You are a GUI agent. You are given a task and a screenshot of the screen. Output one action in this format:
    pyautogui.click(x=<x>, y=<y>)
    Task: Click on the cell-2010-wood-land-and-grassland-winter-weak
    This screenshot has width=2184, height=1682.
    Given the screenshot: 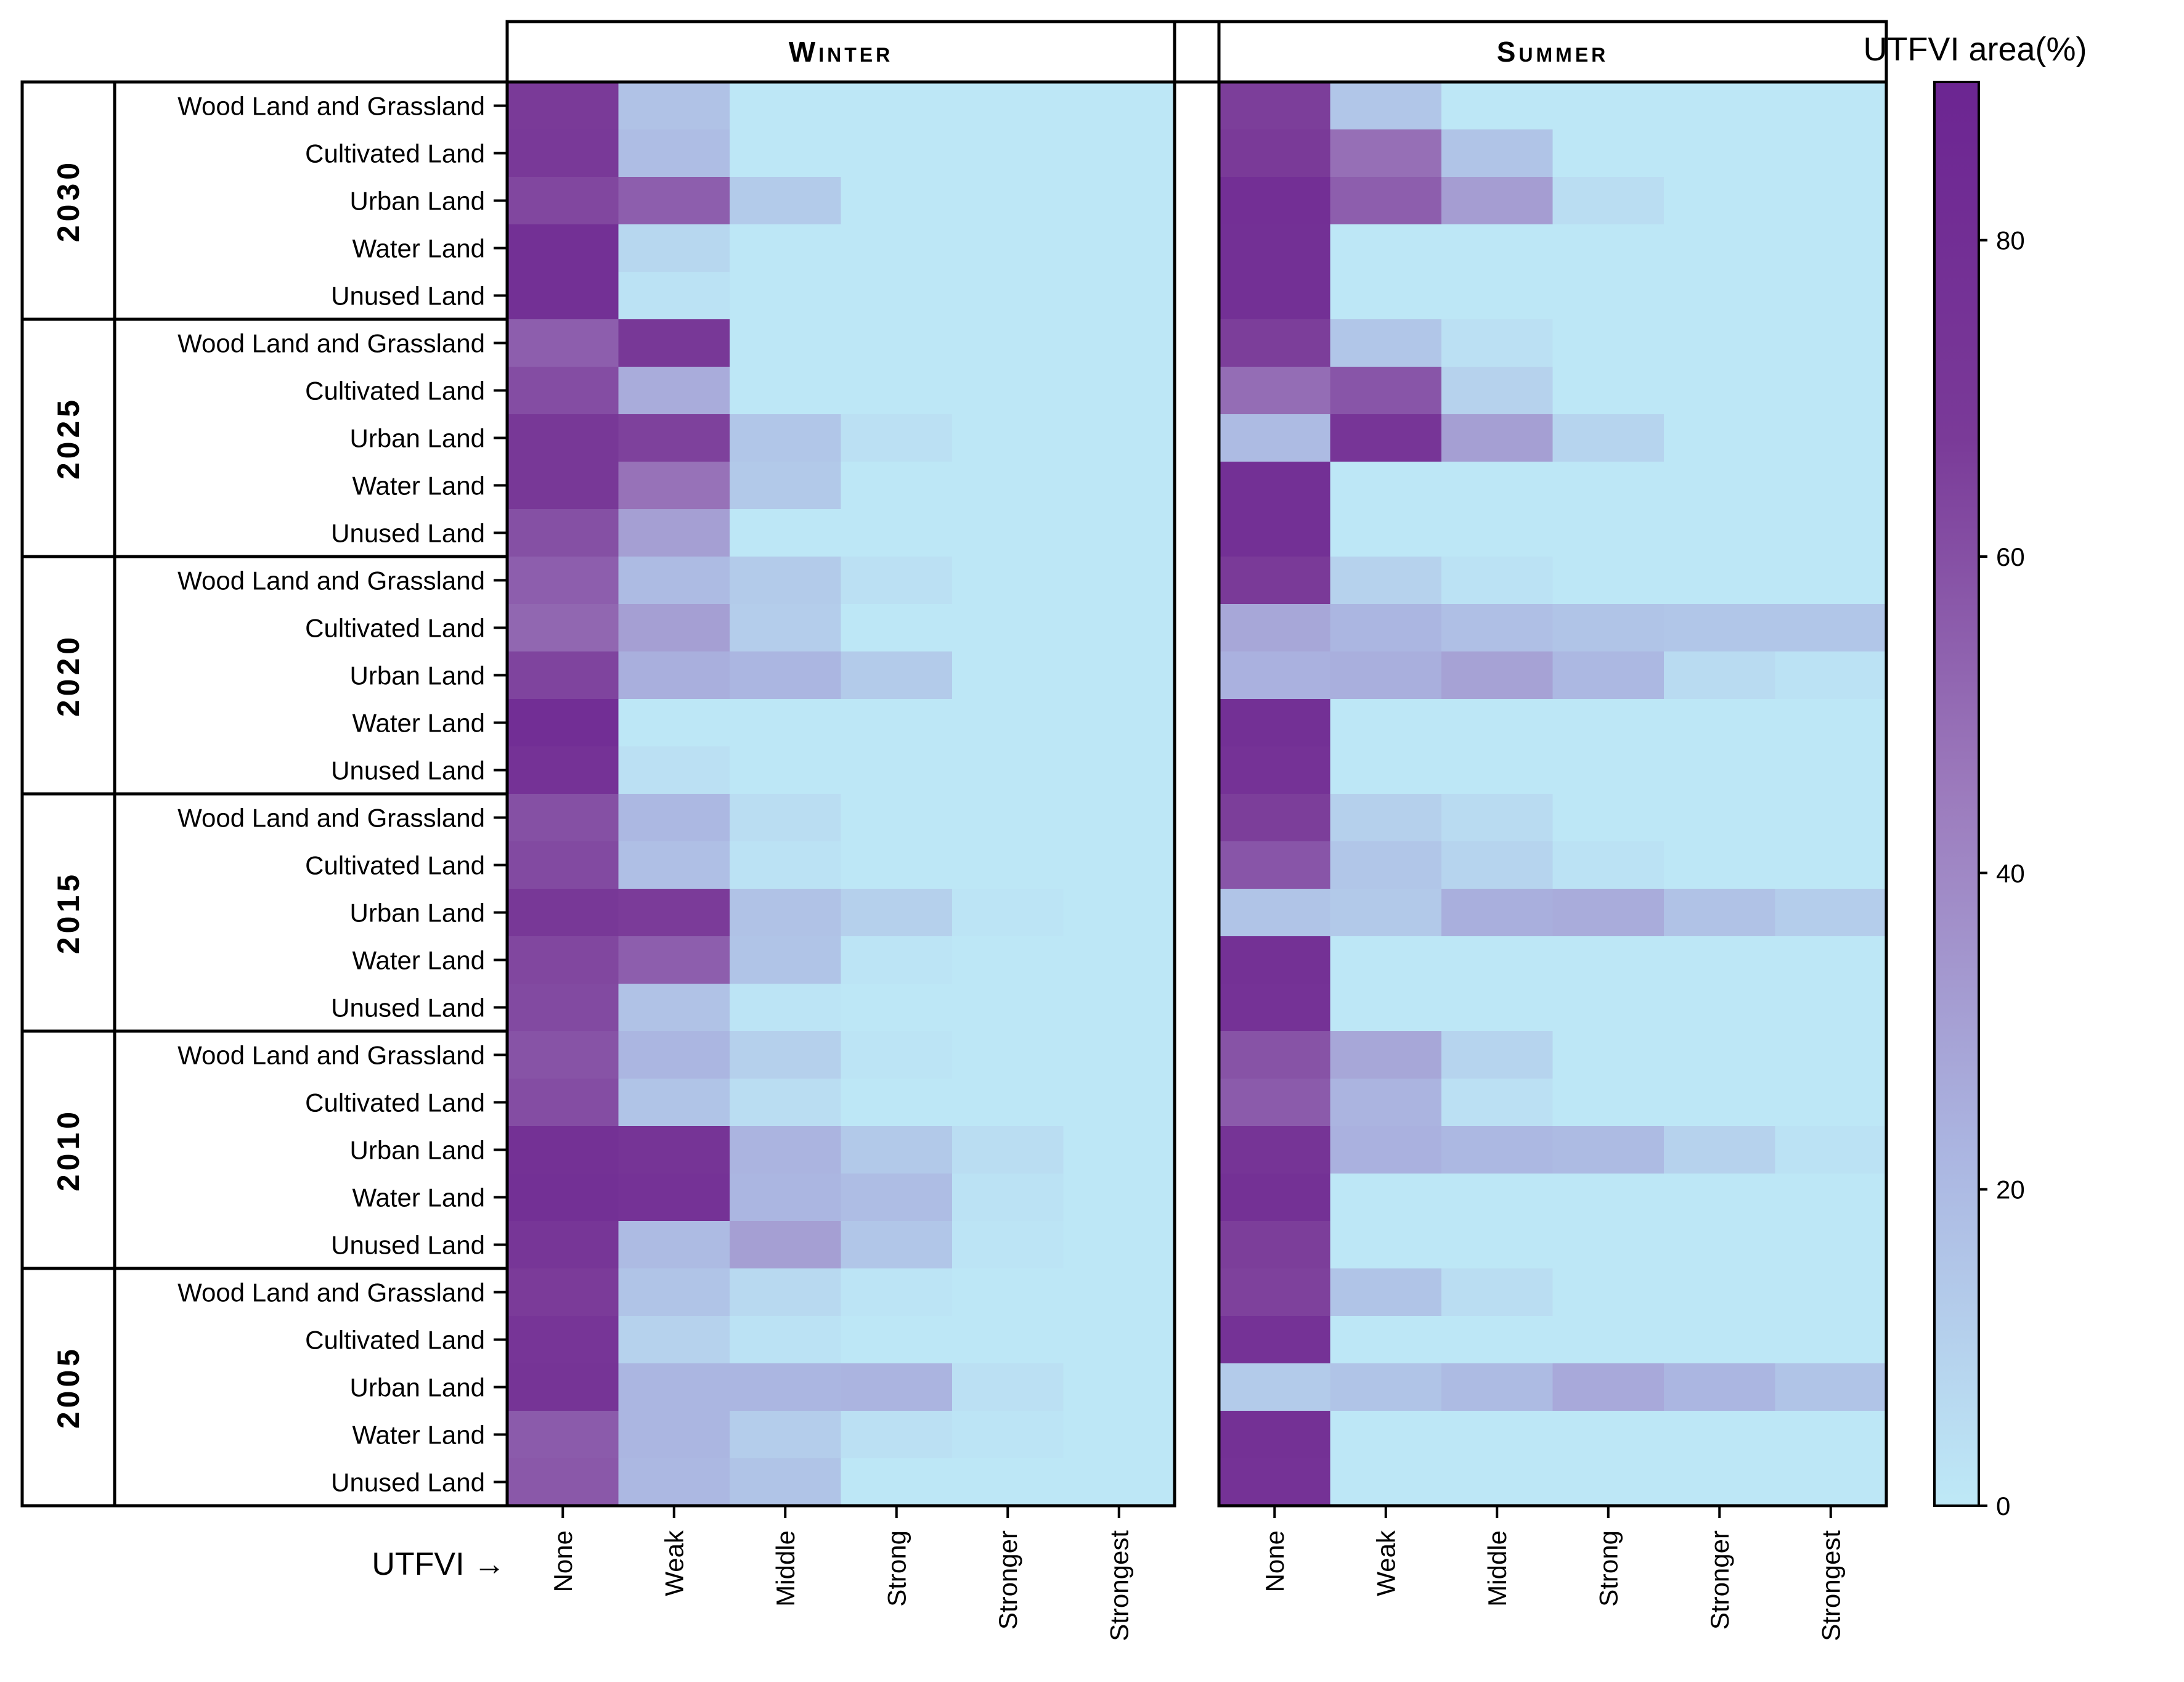 What is the action you would take?
    pyautogui.click(x=674, y=1055)
    